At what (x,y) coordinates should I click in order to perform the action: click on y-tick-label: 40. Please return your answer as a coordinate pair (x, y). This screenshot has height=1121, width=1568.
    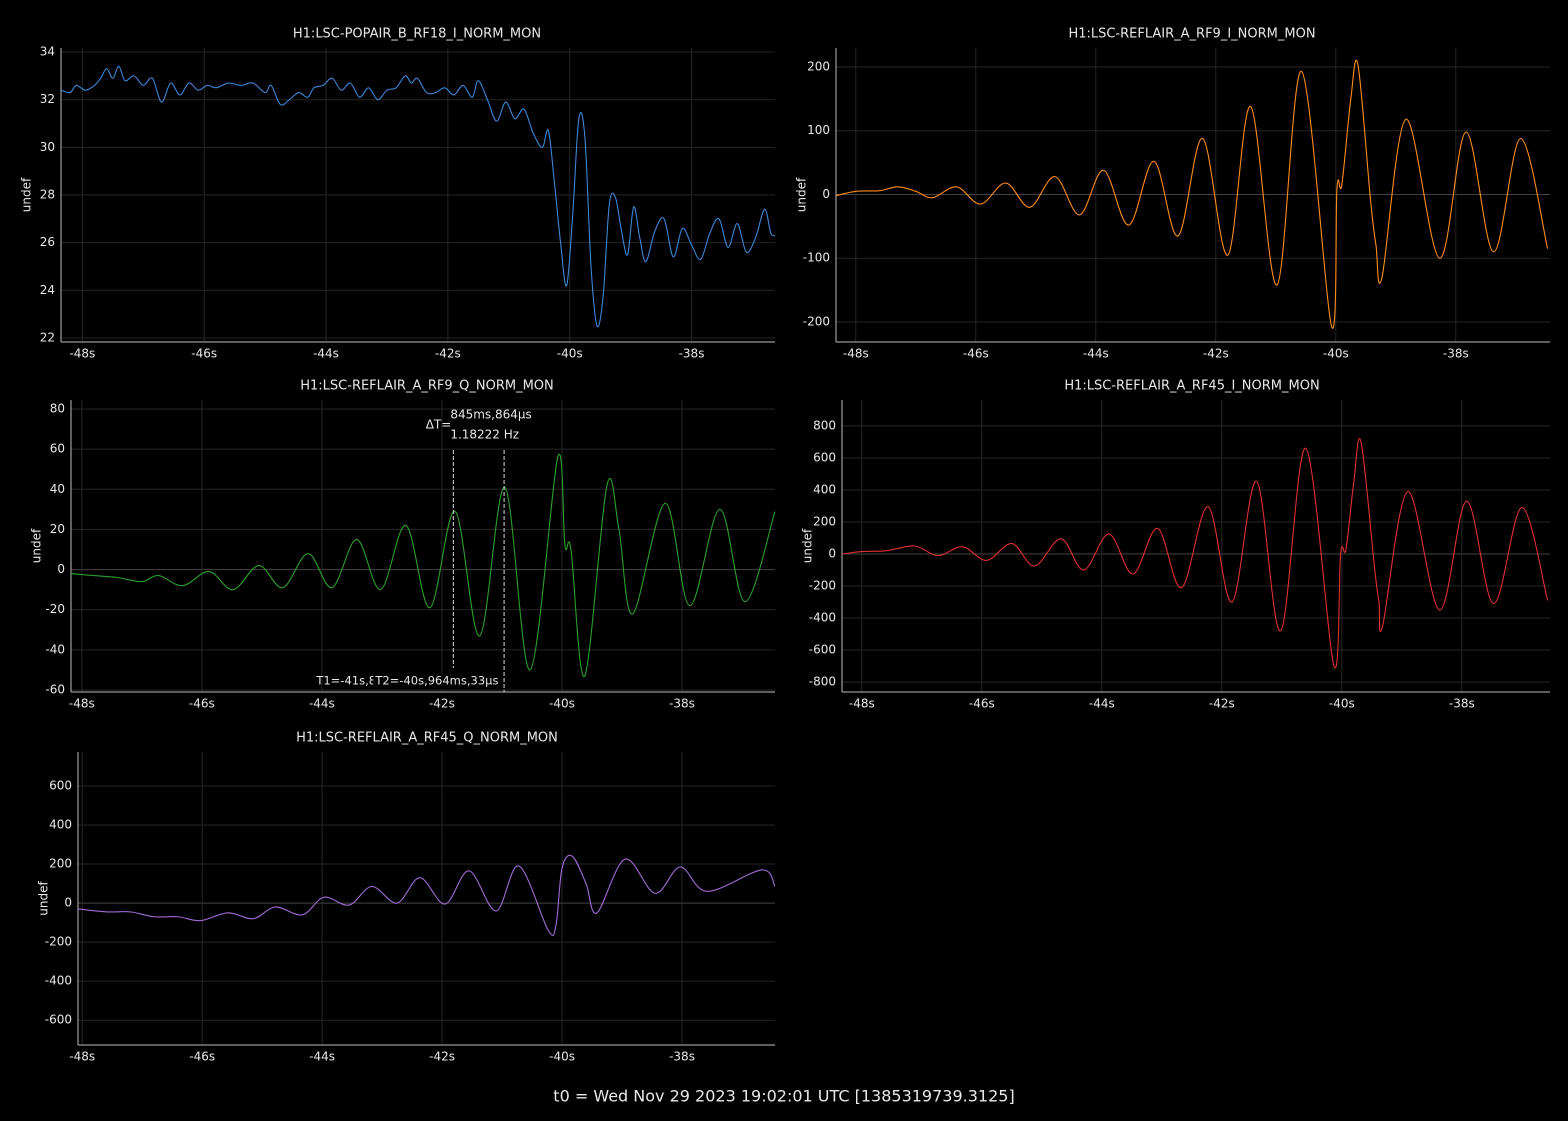
    Looking at the image, I should click on (57, 489).